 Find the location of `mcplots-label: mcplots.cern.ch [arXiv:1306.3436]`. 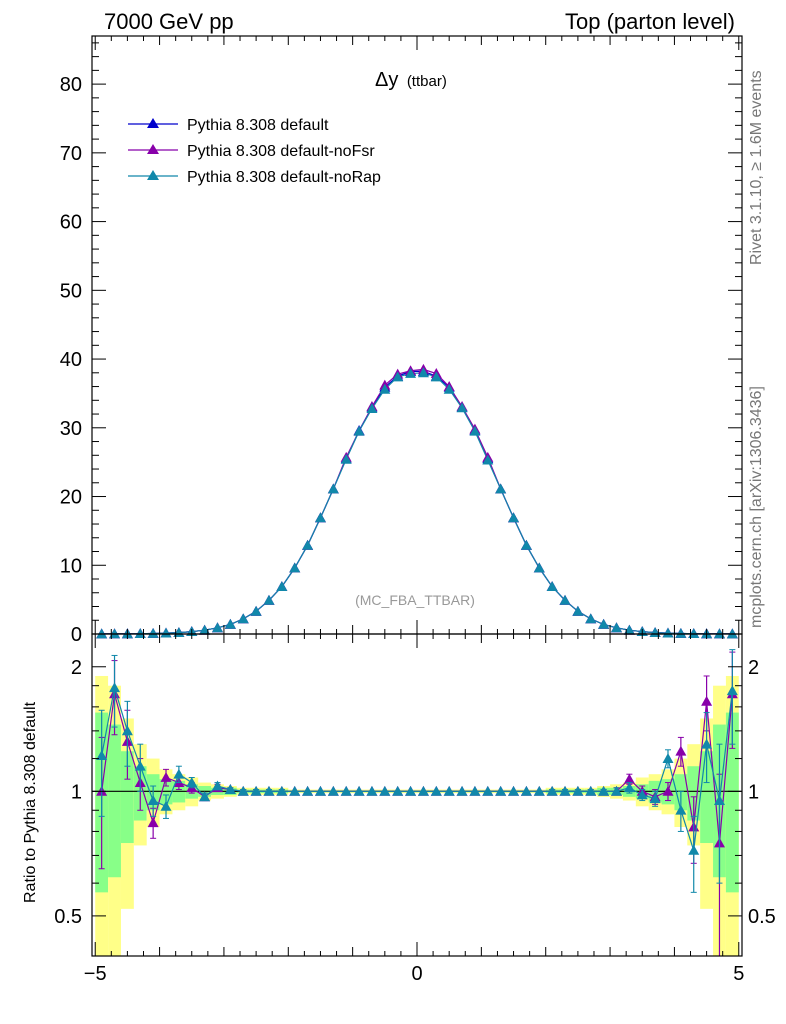

mcplots-label: mcplots.cern.ch [arXiv:1306.3436] is located at coordinates (756, 507).